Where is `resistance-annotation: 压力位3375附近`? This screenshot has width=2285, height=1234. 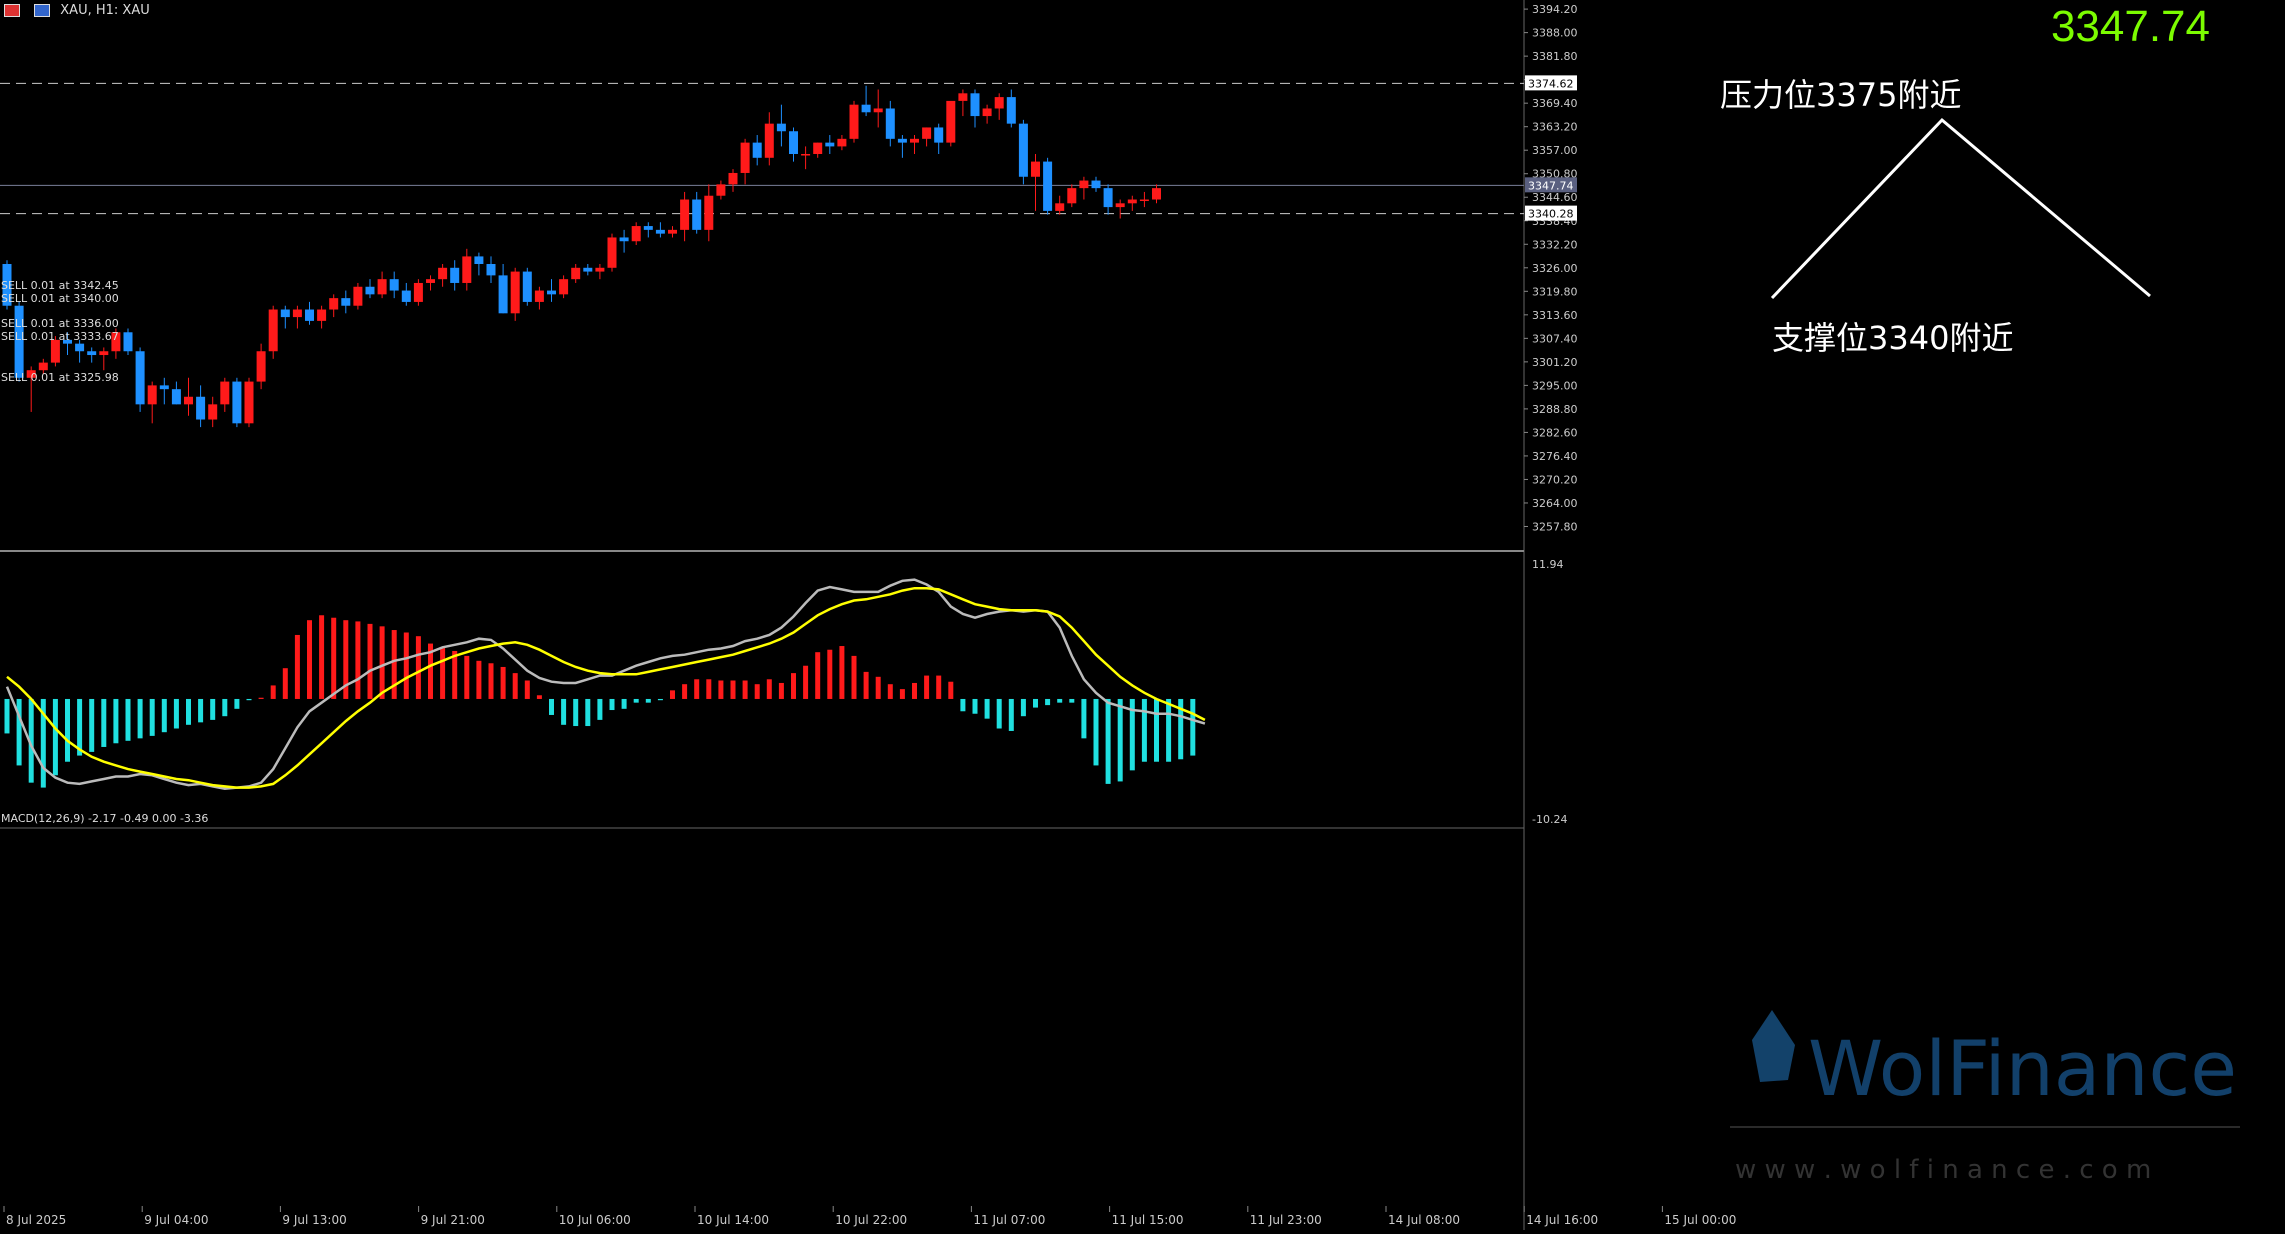 resistance-annotation: 压力位3375附近 is located at coordinates (1840, 95).